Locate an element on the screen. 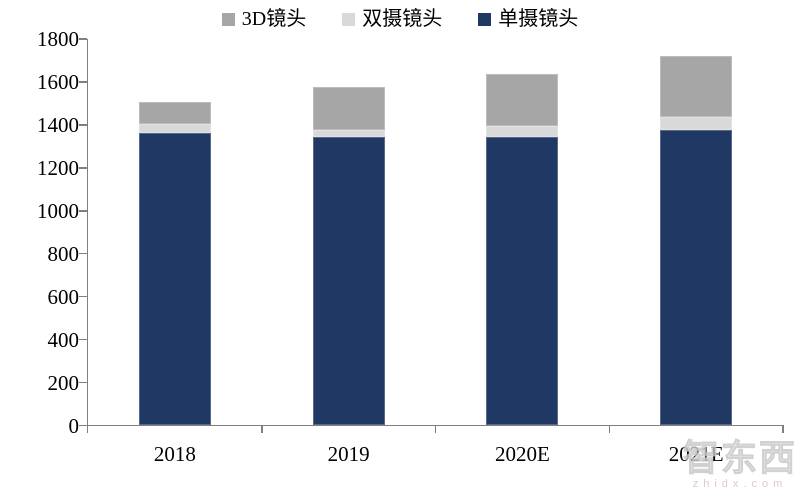 This screenshot has width=800, height=500. y-axis-tick-label: 600 is located at coordinates (63, 296).